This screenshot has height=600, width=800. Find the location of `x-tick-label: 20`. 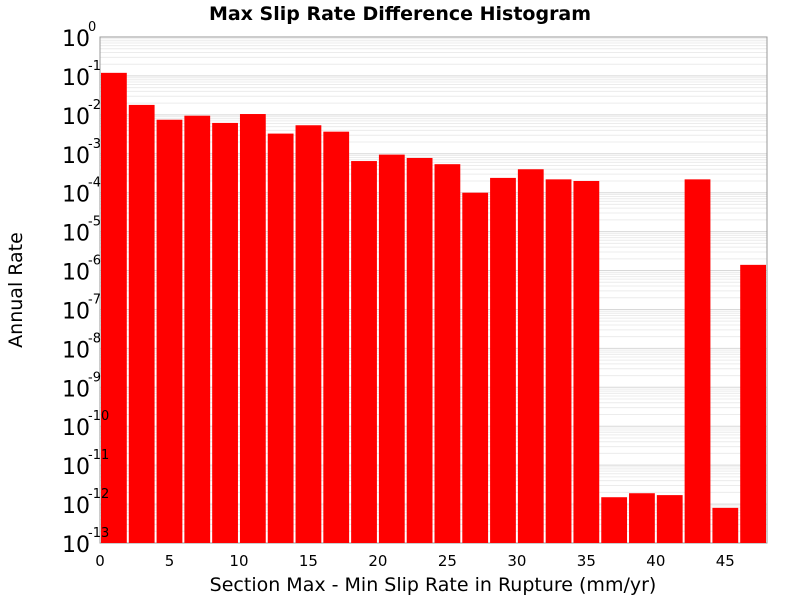

x-tick-label: 20 is located at coordinates (377, 561).